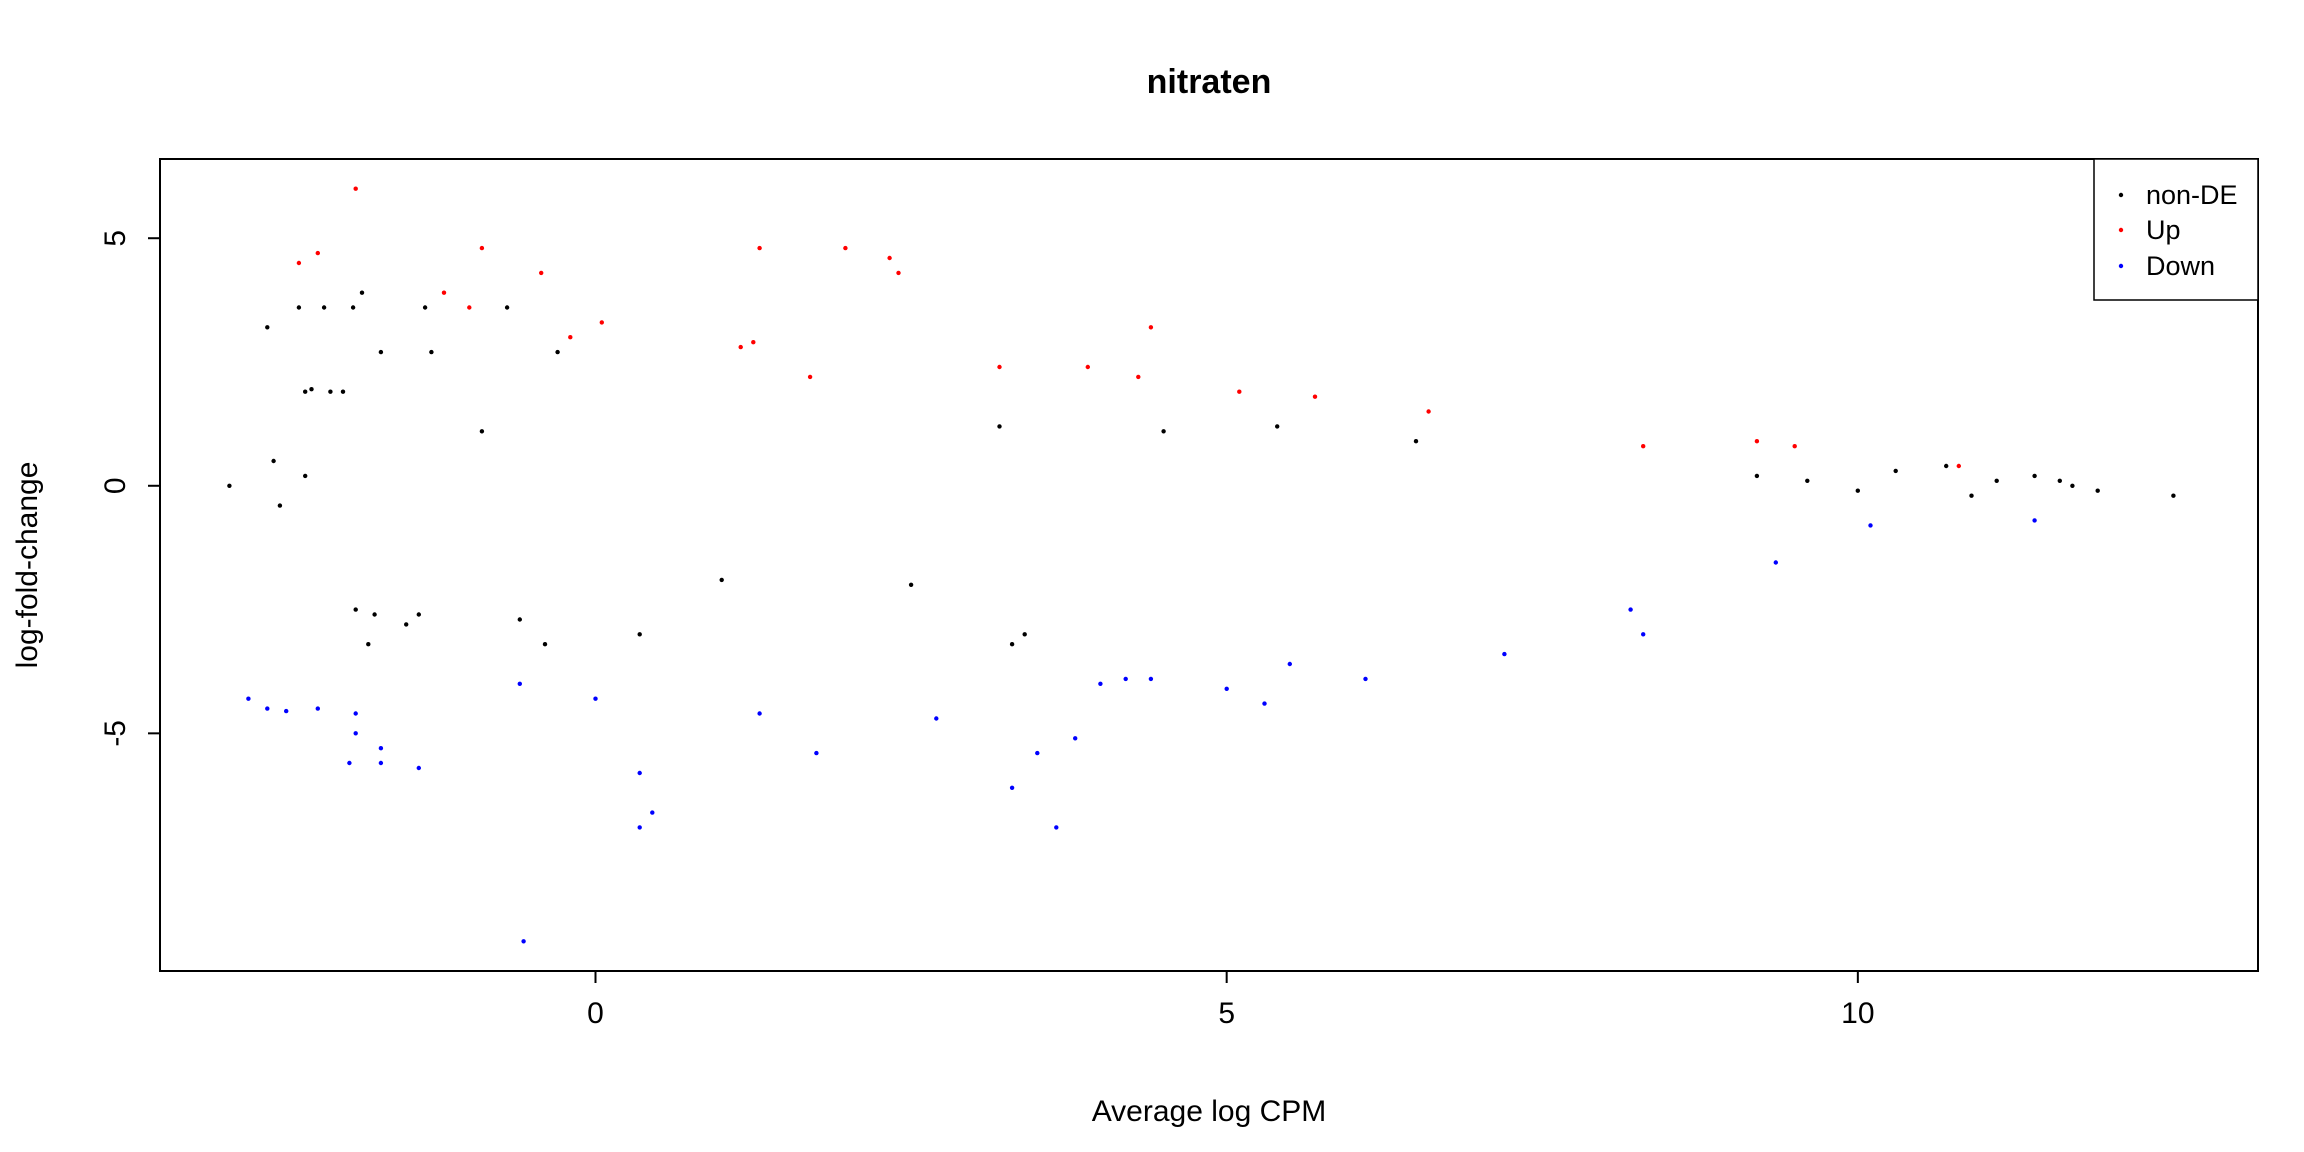 This screenshot has width=2304, height=1152. I want to click on legend-label-up: Up, so click(2163, 230).